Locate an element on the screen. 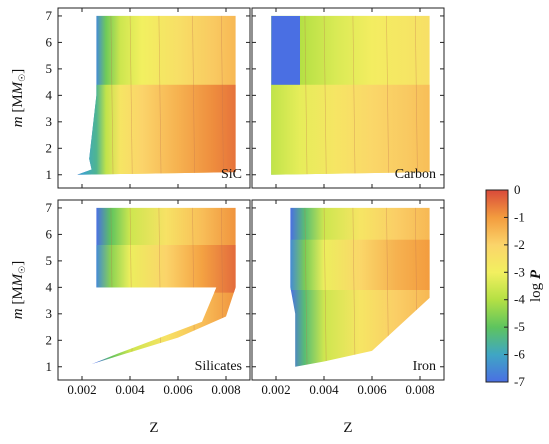 This screenshot has height=444, width=549. panel-label: SiC is located at coordinates (231, 174).